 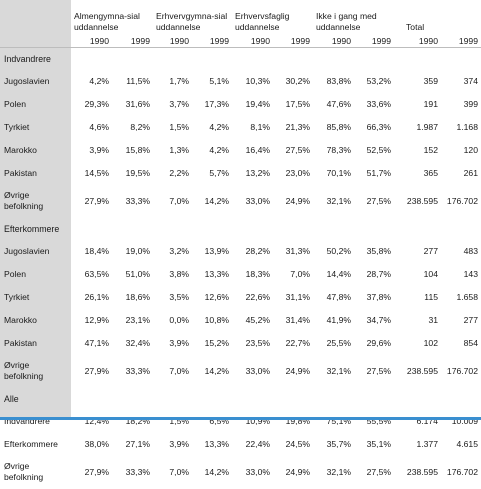 I want to click on group-header-total: Total, so click(x=415, y=27).